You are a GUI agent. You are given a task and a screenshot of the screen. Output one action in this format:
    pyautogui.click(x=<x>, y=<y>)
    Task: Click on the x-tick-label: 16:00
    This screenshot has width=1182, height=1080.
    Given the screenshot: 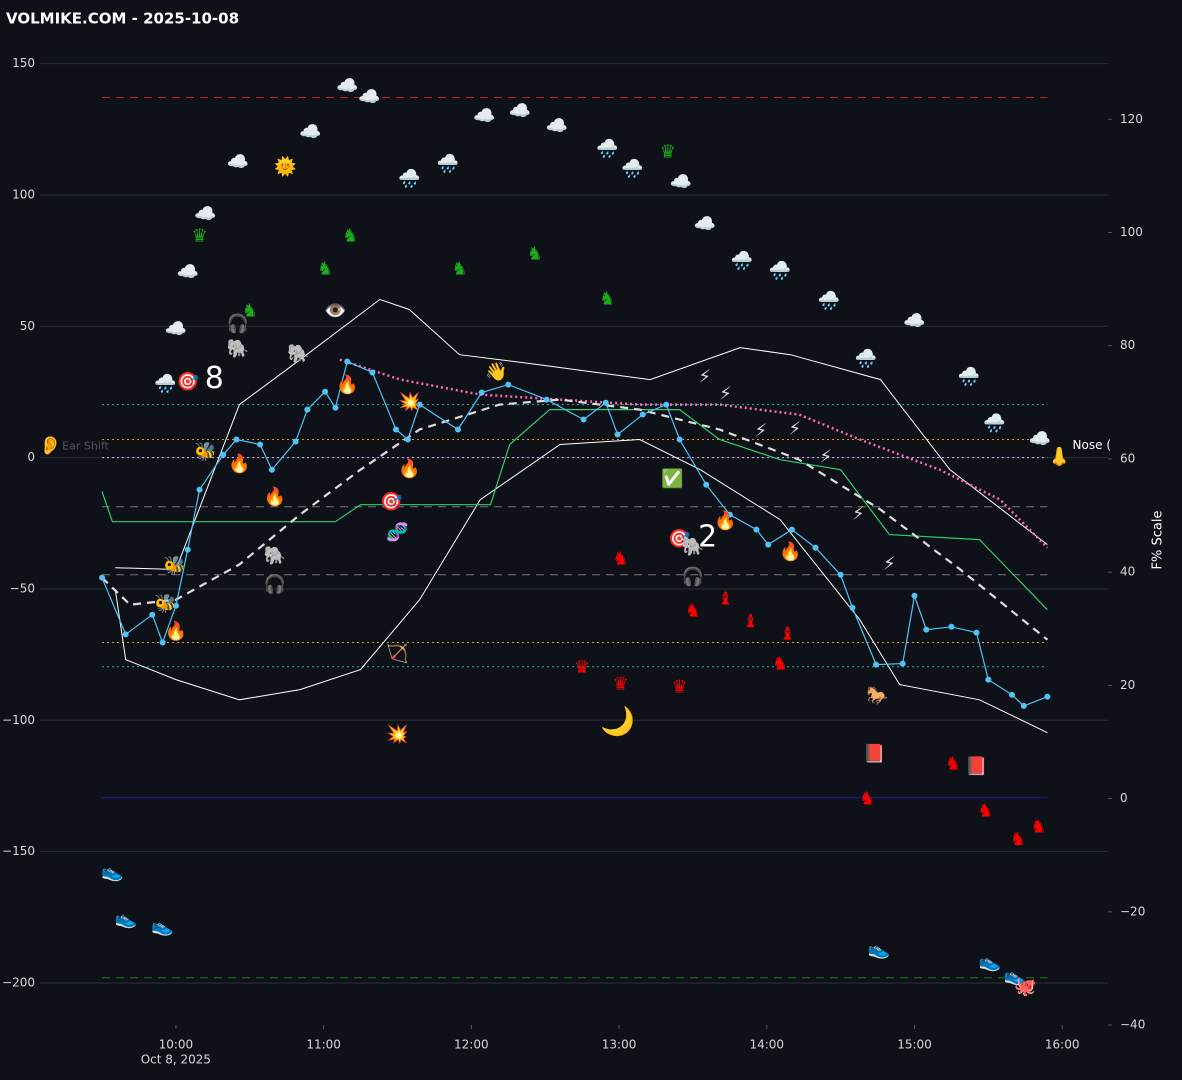 What is the action you would take?
    pyautogui.click(x=1062, y=1045)
    